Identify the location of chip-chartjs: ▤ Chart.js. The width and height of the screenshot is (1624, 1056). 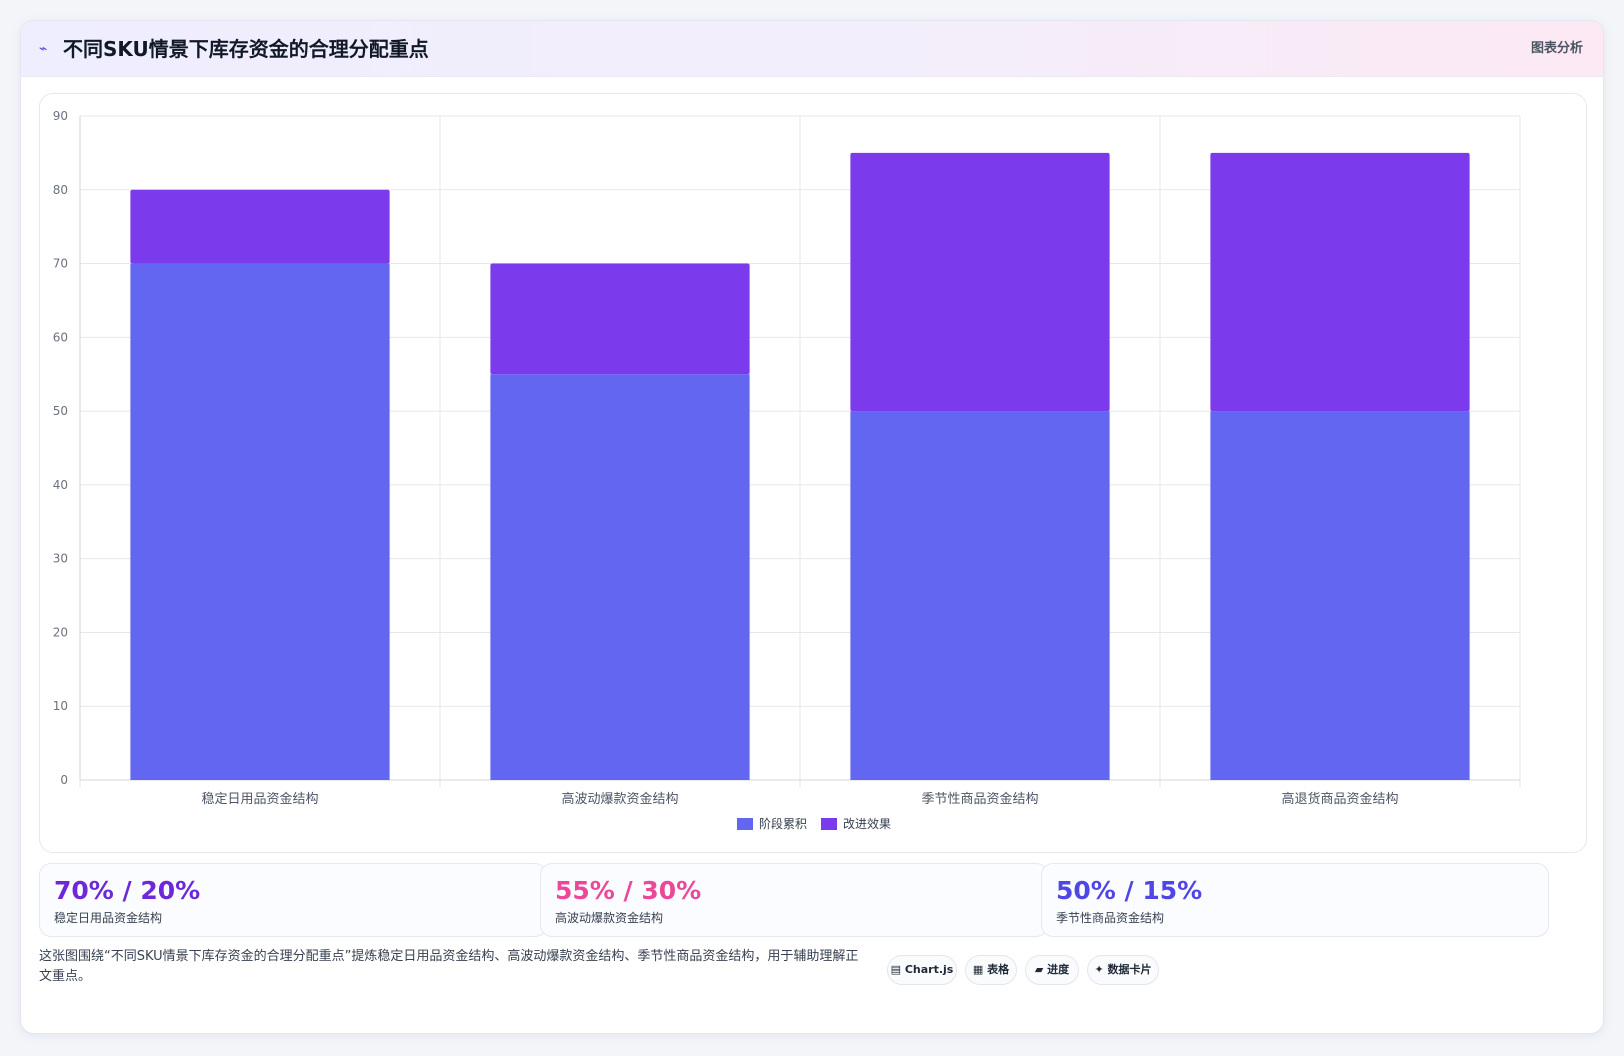
(922, 970).